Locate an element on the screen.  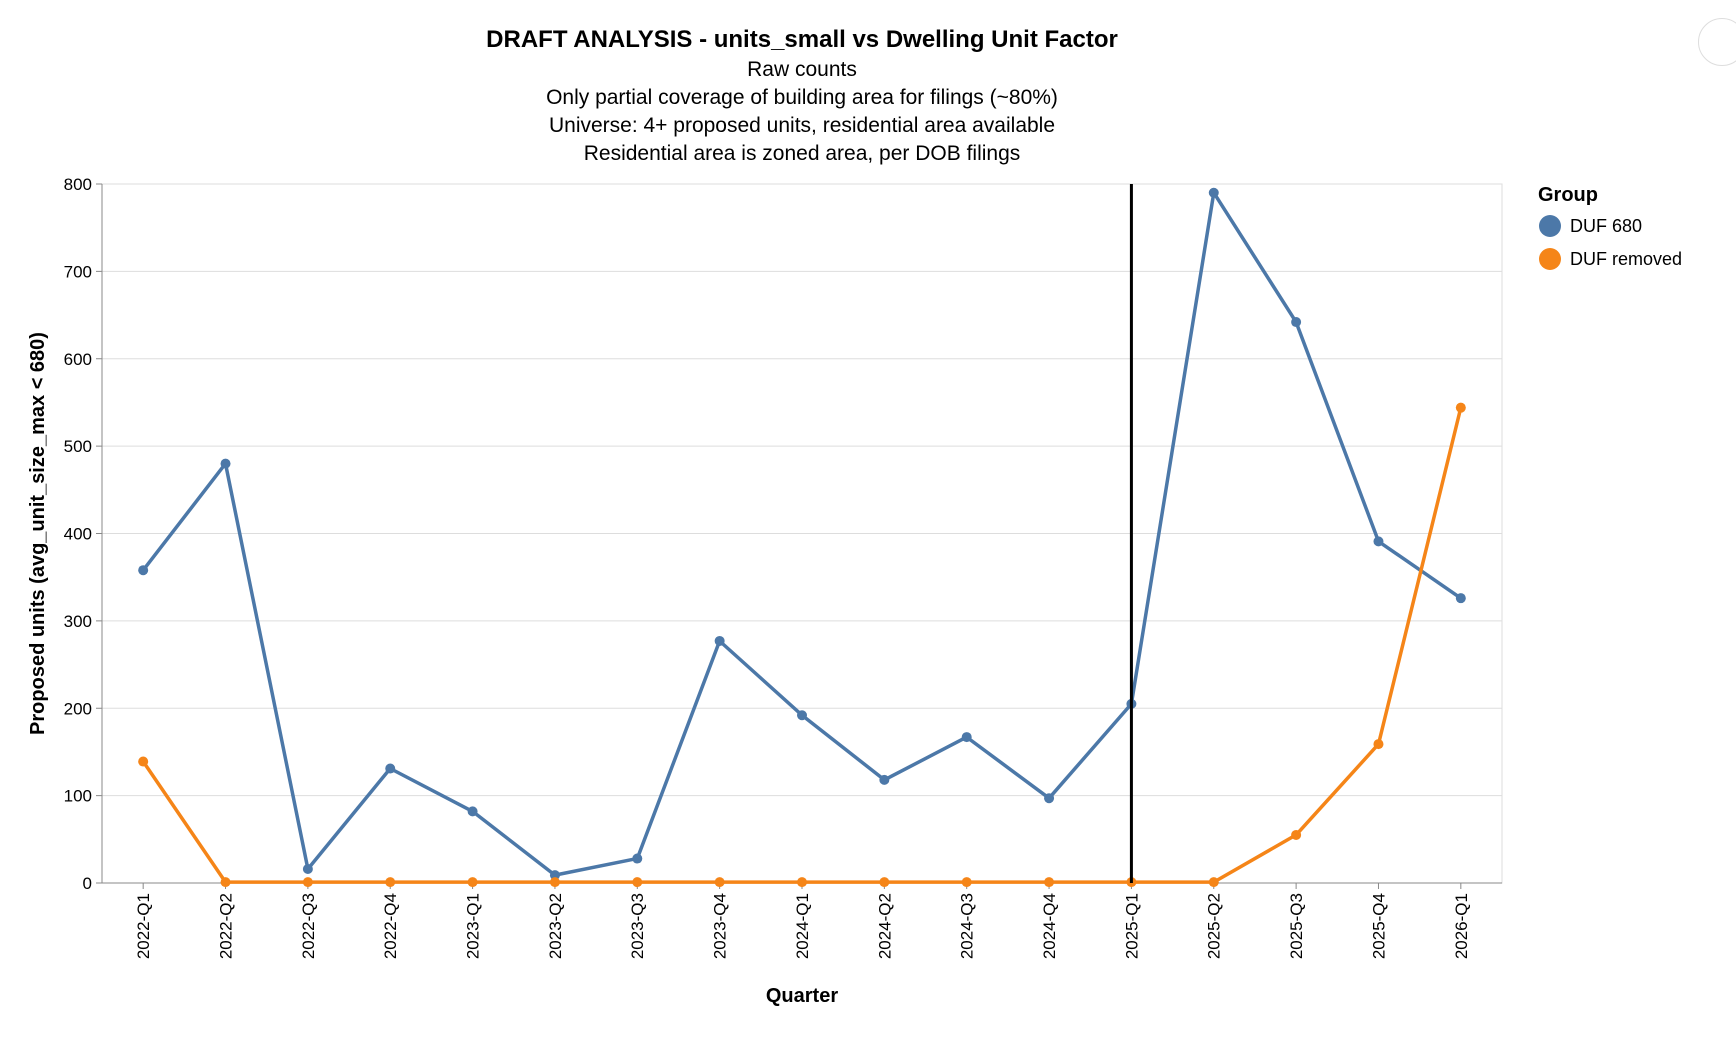
y-tick-label: 100 is located at coordinates (78, 796).